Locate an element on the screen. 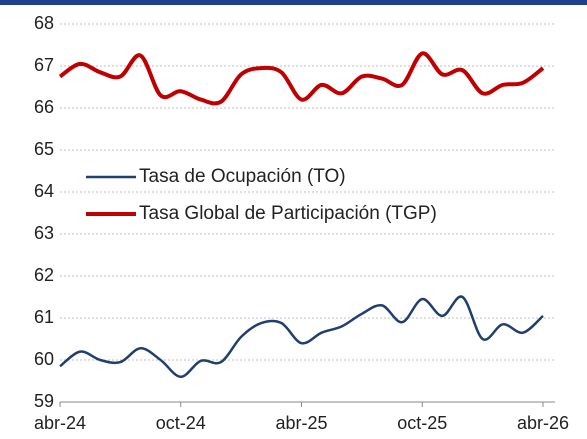 The width and height of the screenshot is (587, 439). legend-label: Tasa de Ocupación (TO) is located at coordinates (242, 176).